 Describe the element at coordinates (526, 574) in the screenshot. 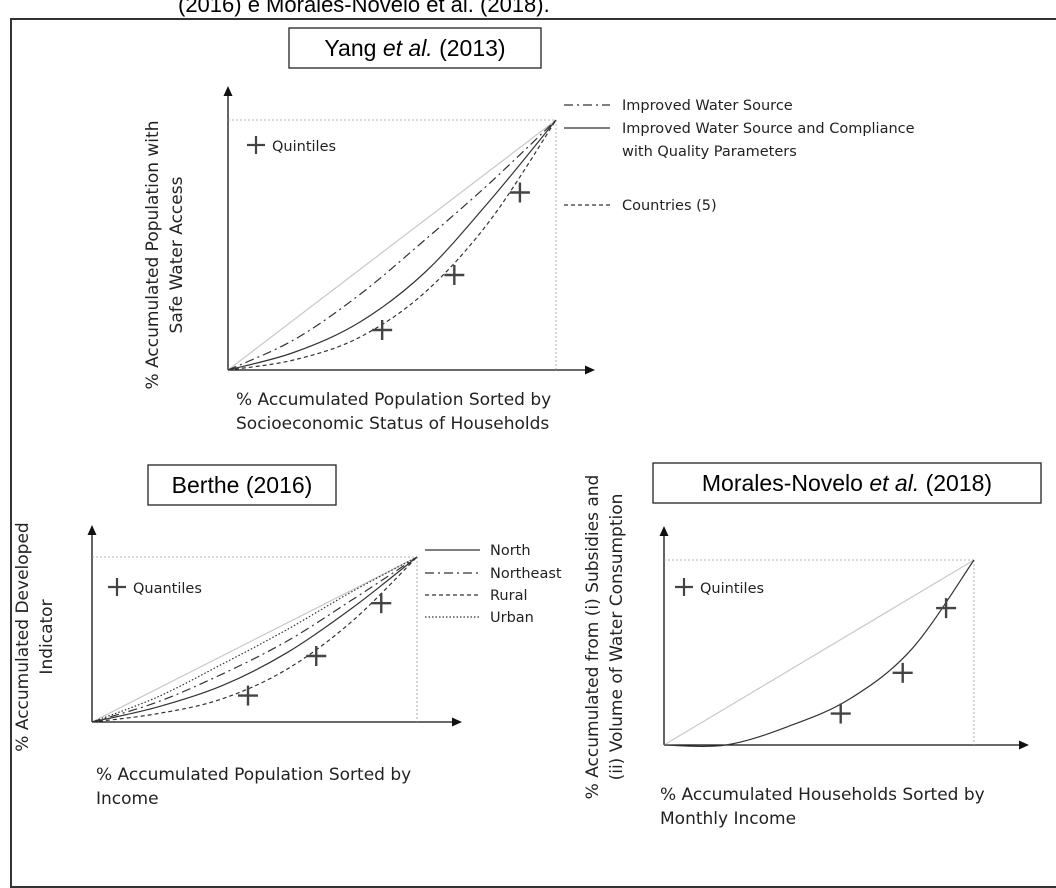

I see `legend-label-1: Northeast` at that location.